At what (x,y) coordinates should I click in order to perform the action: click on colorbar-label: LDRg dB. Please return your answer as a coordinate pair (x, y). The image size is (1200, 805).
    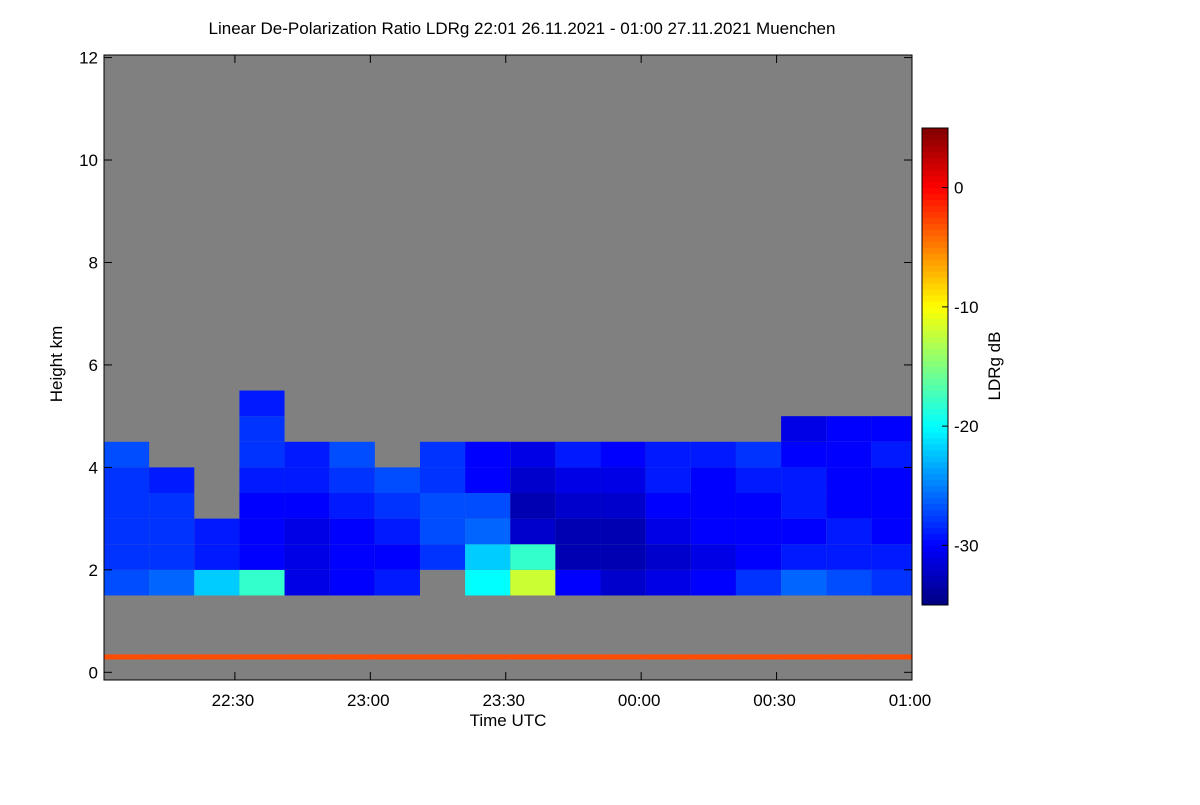
    Looking at the image, I should click on (994, 366).